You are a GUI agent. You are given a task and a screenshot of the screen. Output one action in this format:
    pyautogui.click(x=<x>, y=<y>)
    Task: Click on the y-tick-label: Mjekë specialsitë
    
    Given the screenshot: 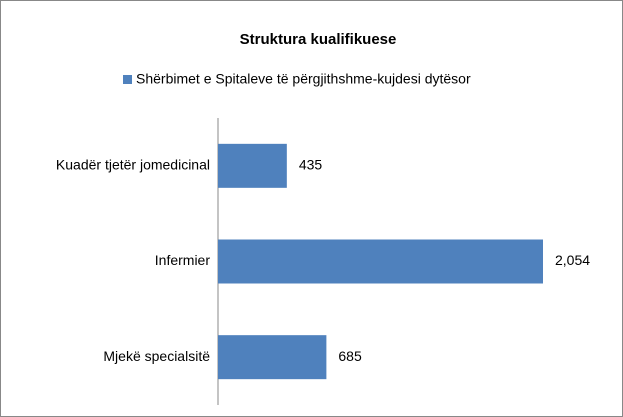 What is the action you would take?
    pyautogui.click(x=156, y=356)
    